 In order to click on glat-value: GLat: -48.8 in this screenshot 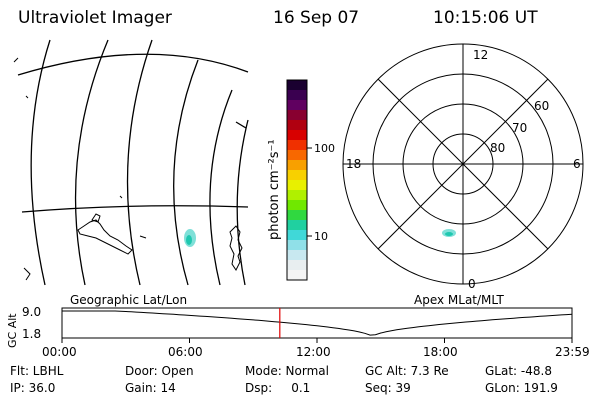, I will do `click(518, 371)`.